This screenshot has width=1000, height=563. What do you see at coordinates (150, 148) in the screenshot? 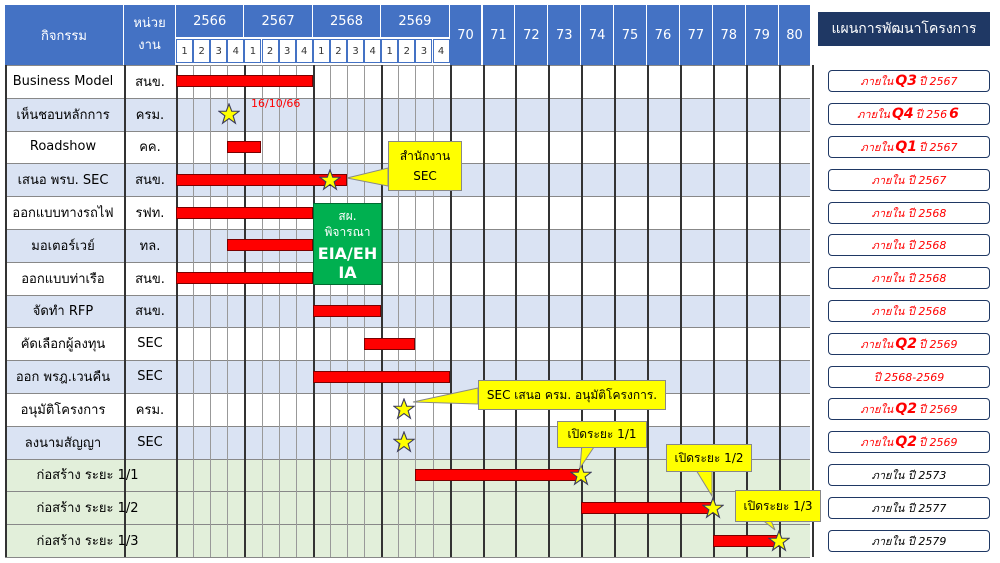
I see `unit-label: คค.` at bounding box center [150, 148].